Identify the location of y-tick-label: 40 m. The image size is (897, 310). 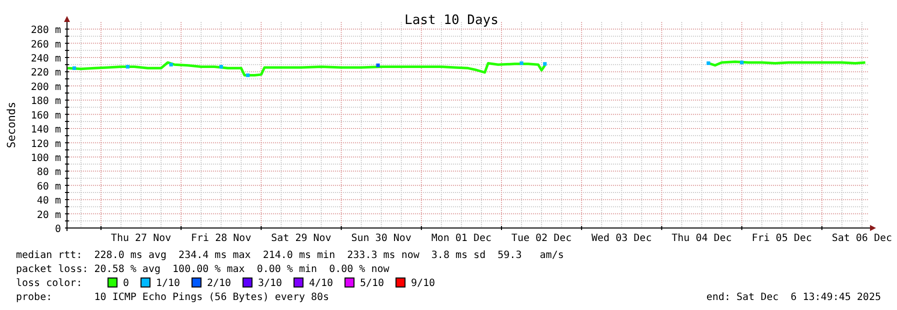
(48, 201).